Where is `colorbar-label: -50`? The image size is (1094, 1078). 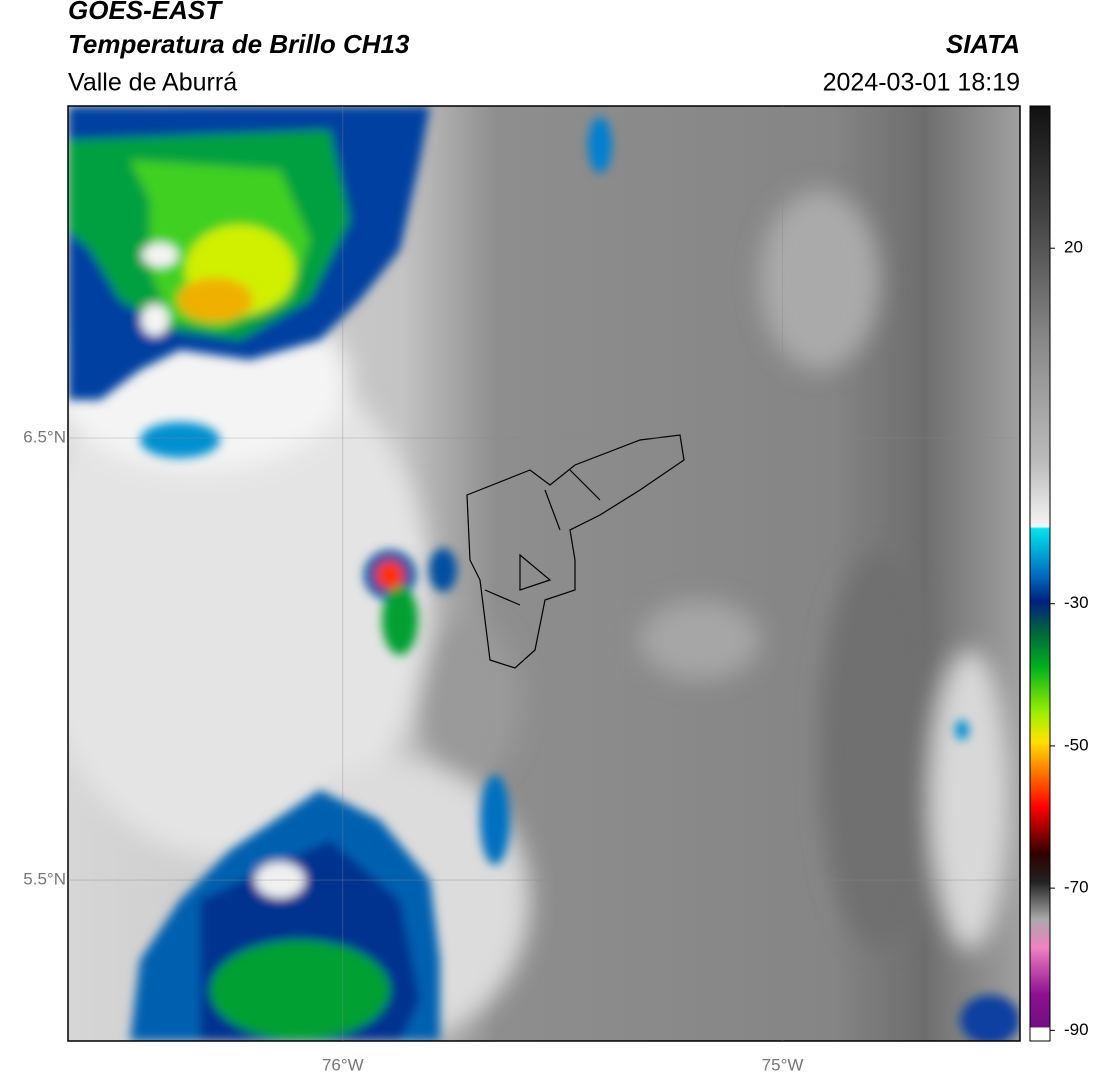
colorbar-label: -50 is located at coordinates (1076, 744).